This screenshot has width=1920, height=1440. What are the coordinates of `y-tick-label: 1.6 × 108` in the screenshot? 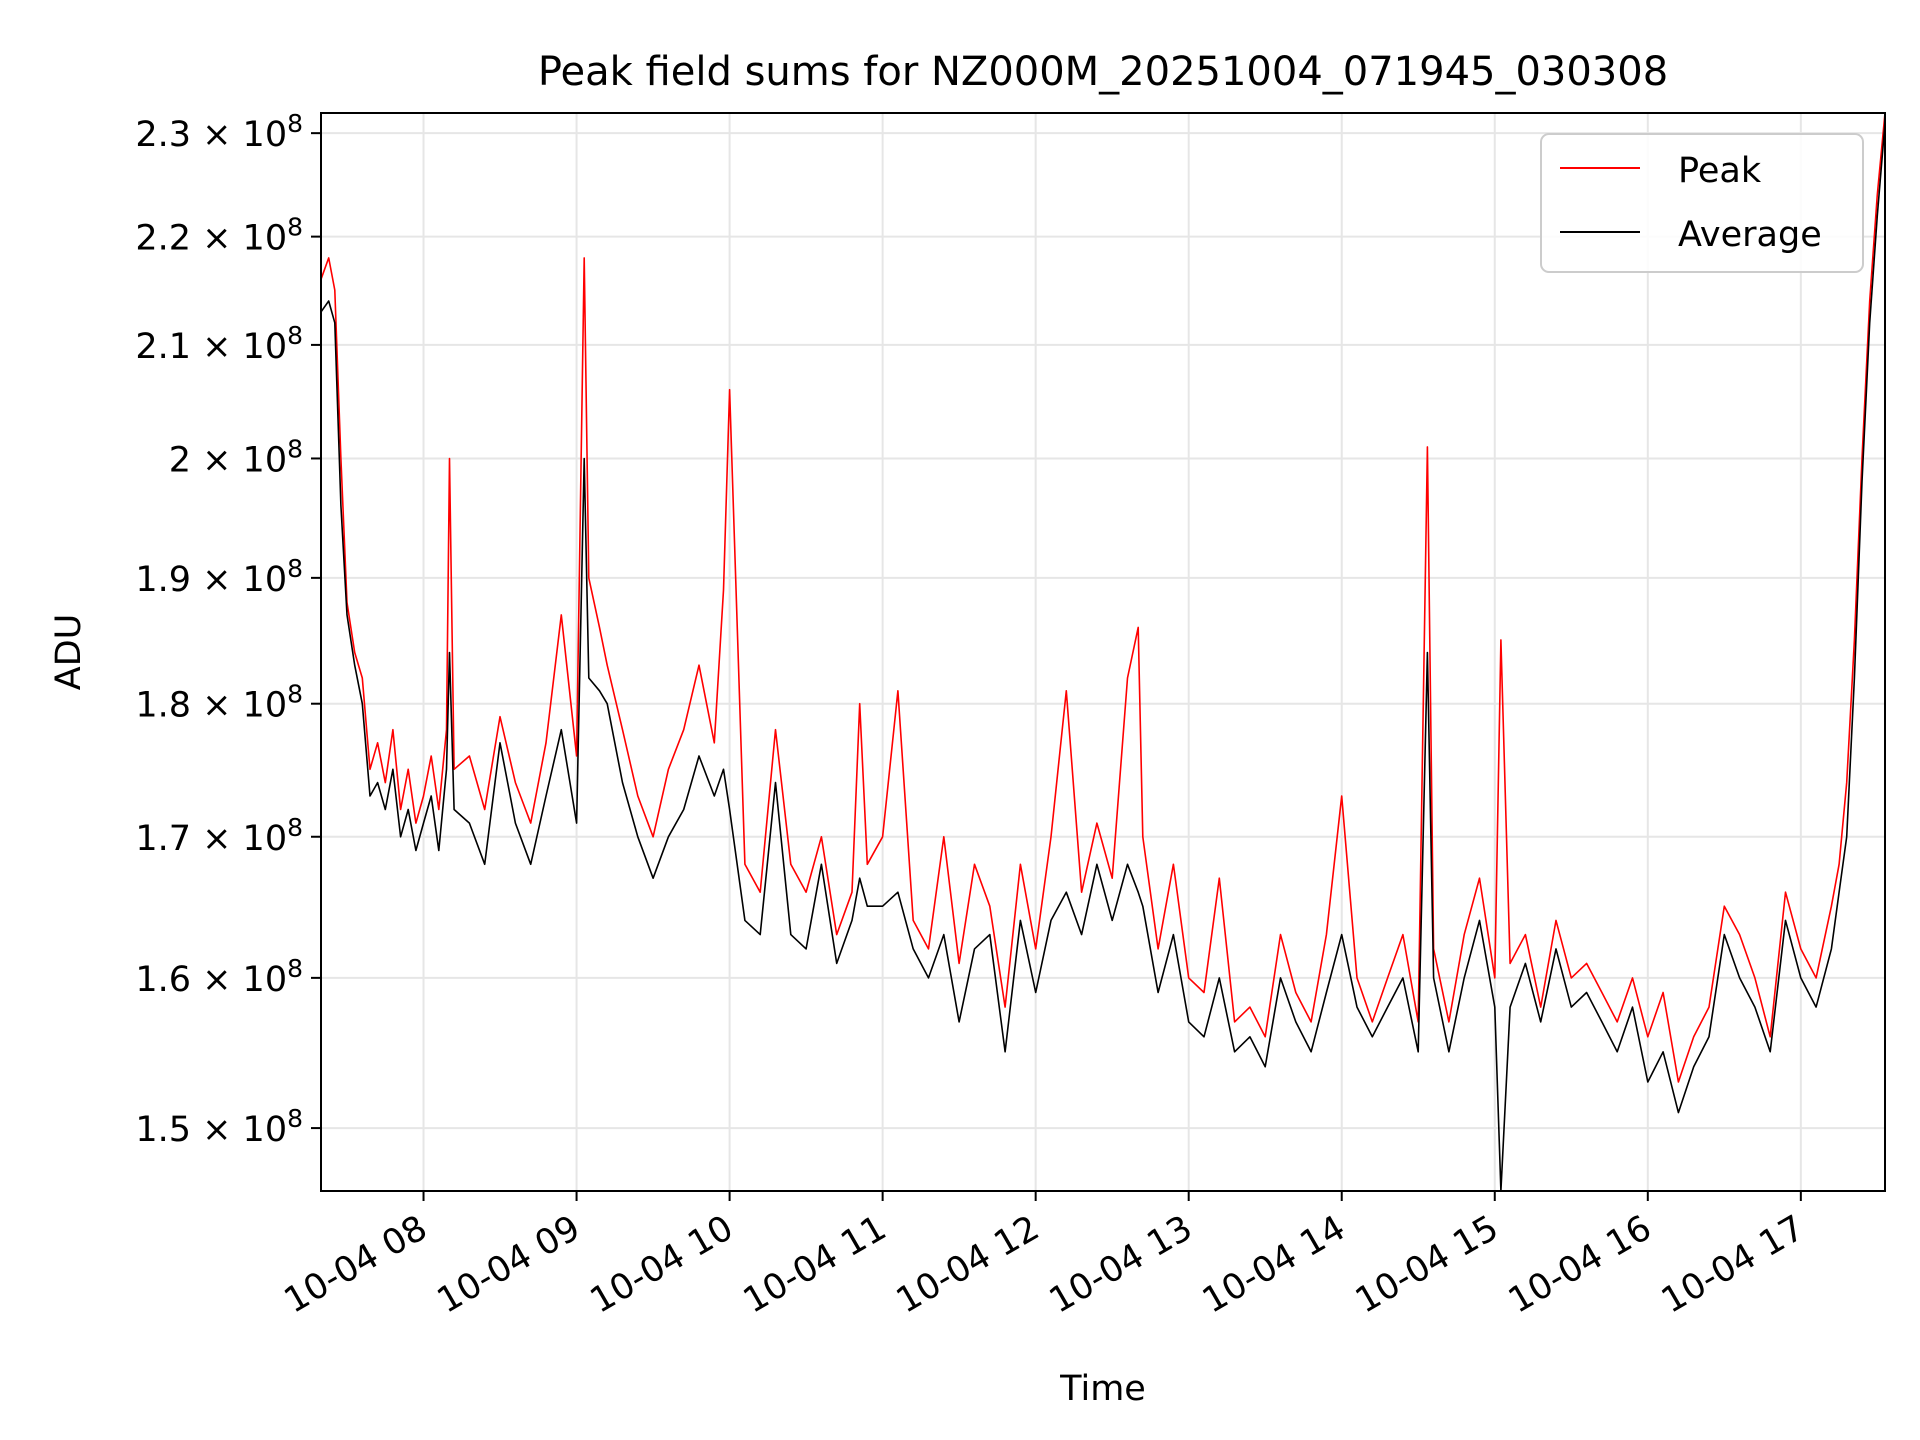 It's located at (219, 977).